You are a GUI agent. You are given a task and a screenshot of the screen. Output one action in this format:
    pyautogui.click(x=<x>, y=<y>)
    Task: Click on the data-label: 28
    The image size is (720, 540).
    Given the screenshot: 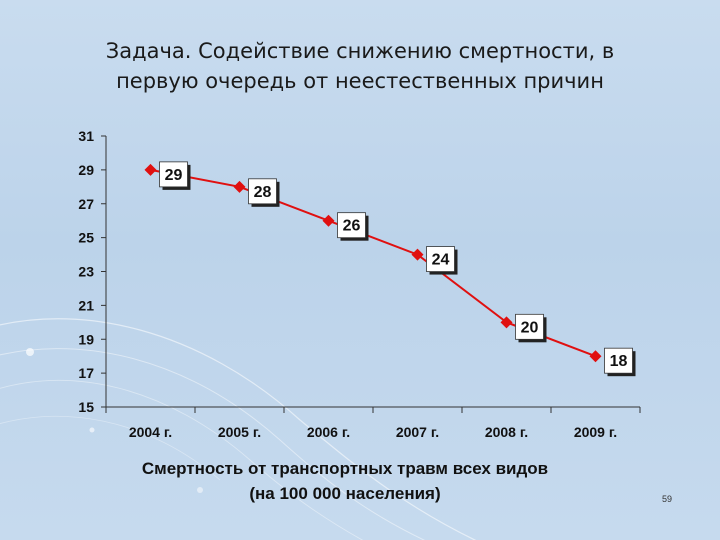 What is the action you would take?
    pyautogui.click(x=263, y=192)
    